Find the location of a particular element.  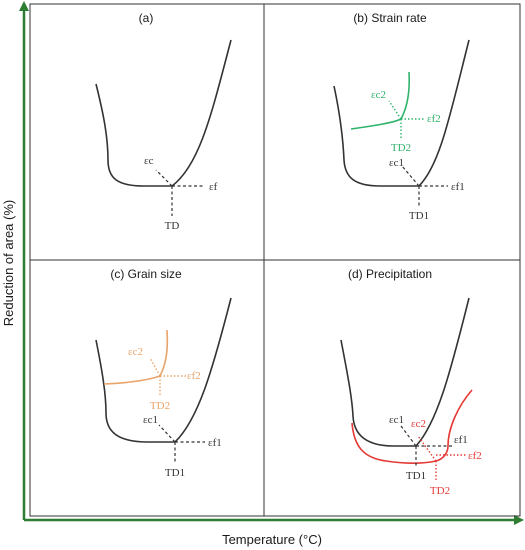

panel-c-ef1-label: εf1 is located at coordinates (215, 443).